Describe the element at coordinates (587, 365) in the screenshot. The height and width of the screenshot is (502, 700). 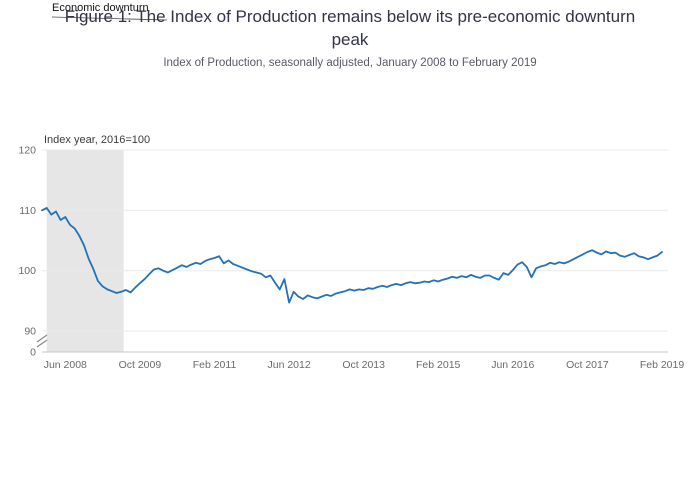
I see `x-tick-label: Oct 2017` at that location.